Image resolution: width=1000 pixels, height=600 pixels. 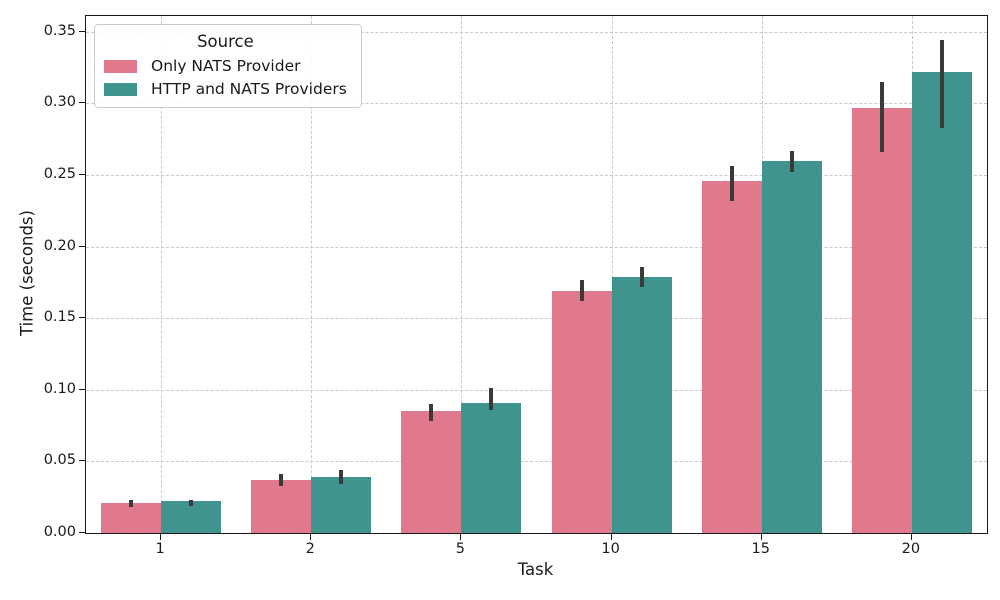 I want to click on y-tick-label: 0.00, so click(x=59, y=532).